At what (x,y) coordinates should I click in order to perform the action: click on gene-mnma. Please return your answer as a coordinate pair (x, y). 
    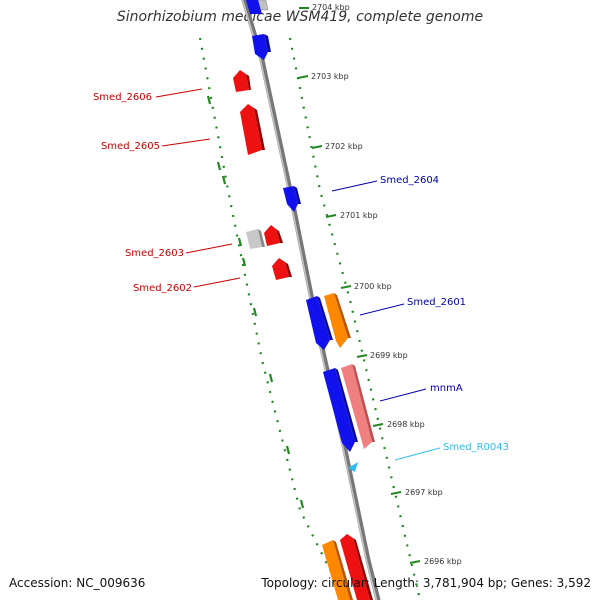
    Looking at the image, I should click on (349, 408).